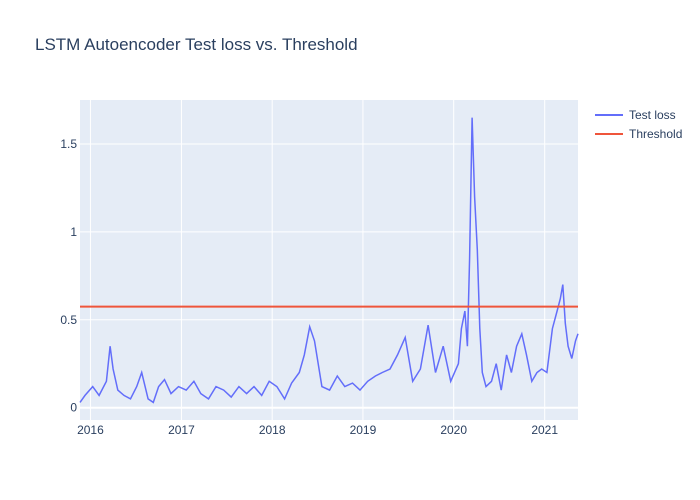 The width and height of the screenshot is (700, 500). What do you see at coordinates (363, 430) in the screenshot?
I see `x-tick-label: 2019` at bounding box center [363, 430].